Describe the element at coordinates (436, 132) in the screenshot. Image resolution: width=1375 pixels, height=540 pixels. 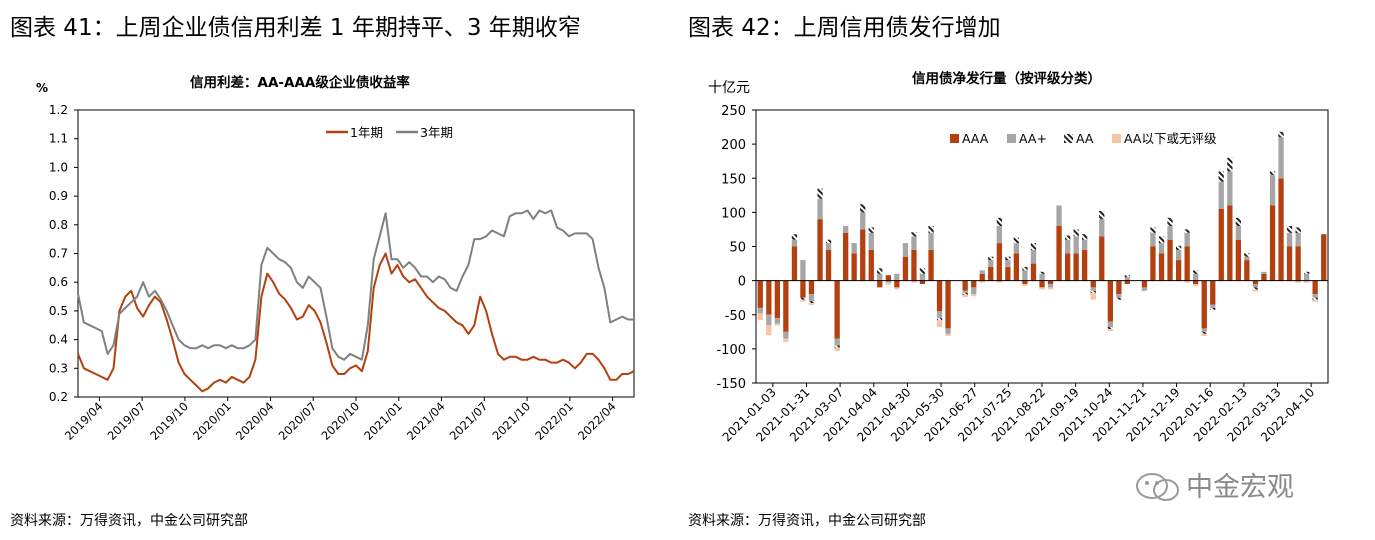
I see `legend-label: 3年期` at that location.